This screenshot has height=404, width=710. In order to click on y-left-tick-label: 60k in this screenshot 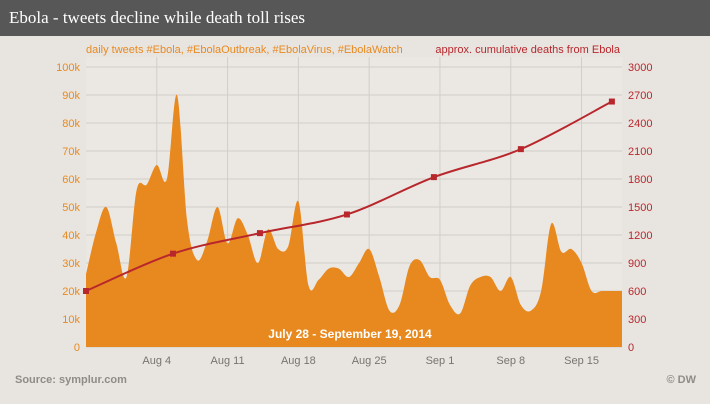, I will do `click(71, 180)`.